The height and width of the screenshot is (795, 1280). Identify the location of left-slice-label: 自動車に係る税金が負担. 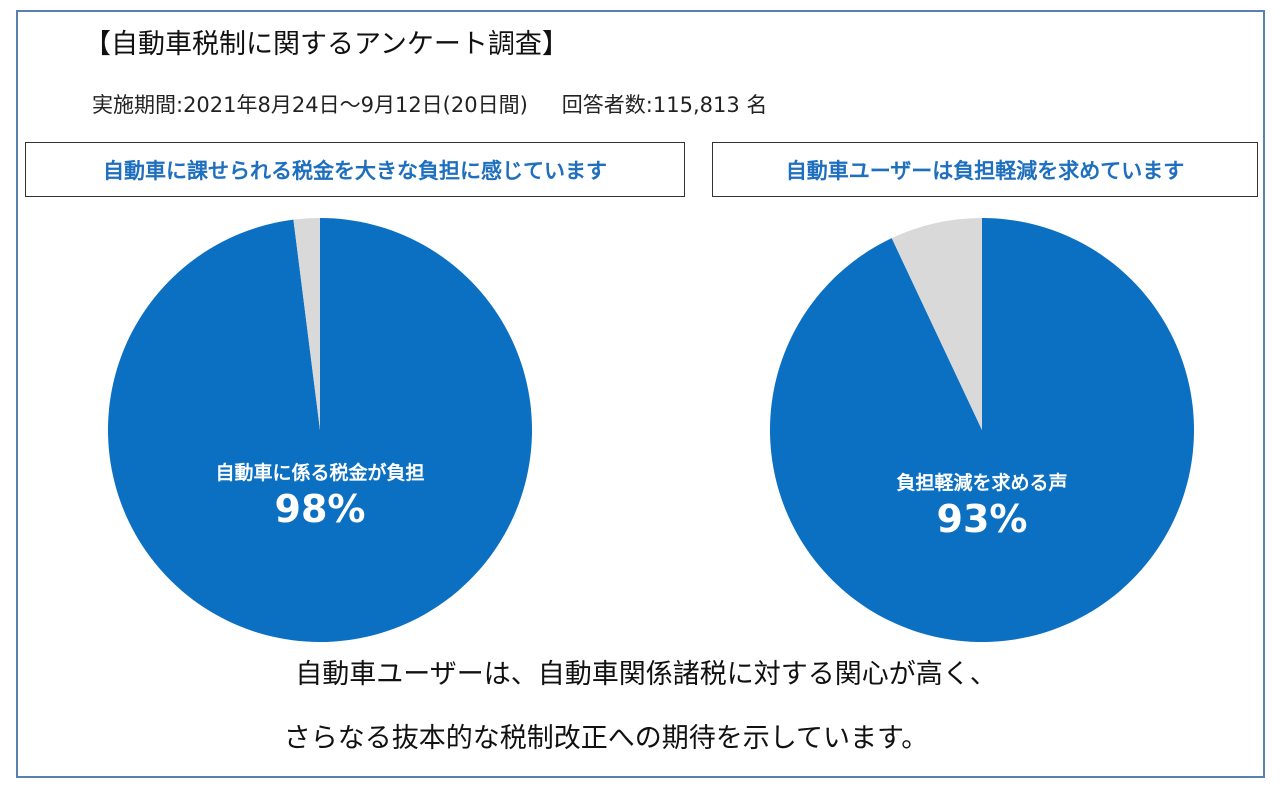
(320, 473).